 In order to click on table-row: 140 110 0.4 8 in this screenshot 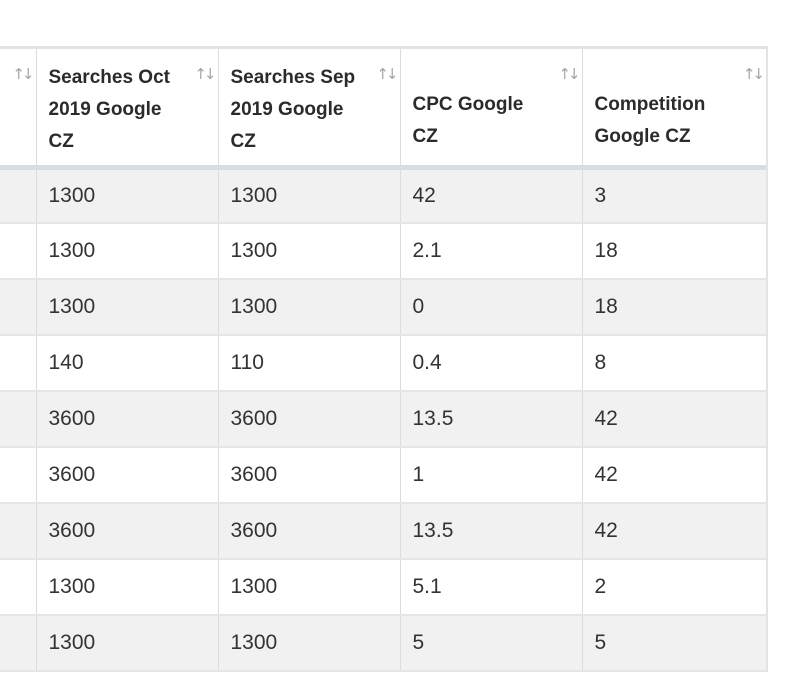, I will do `click(383, 363)`.